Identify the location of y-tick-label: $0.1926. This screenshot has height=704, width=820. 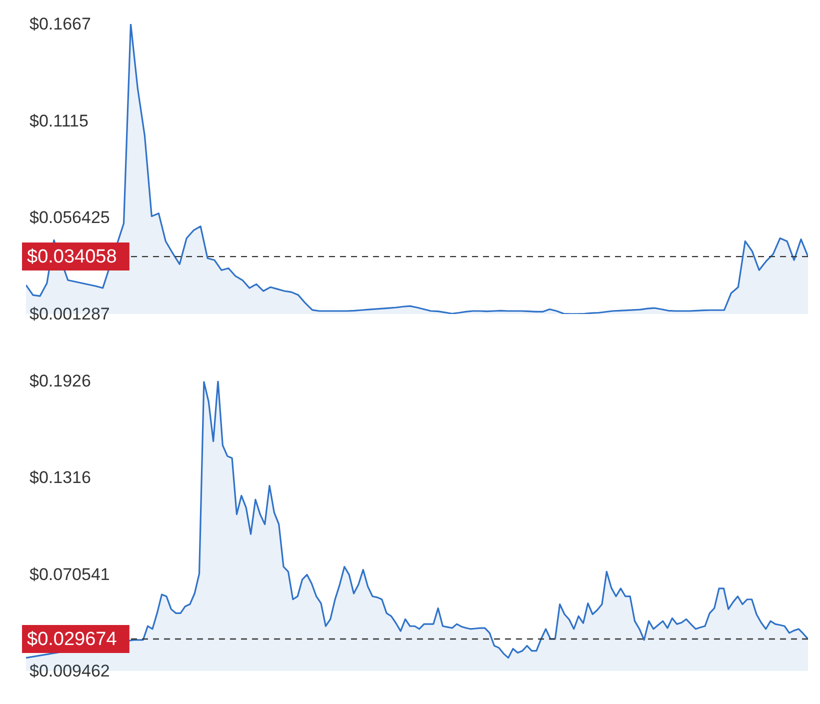
(60, 381).